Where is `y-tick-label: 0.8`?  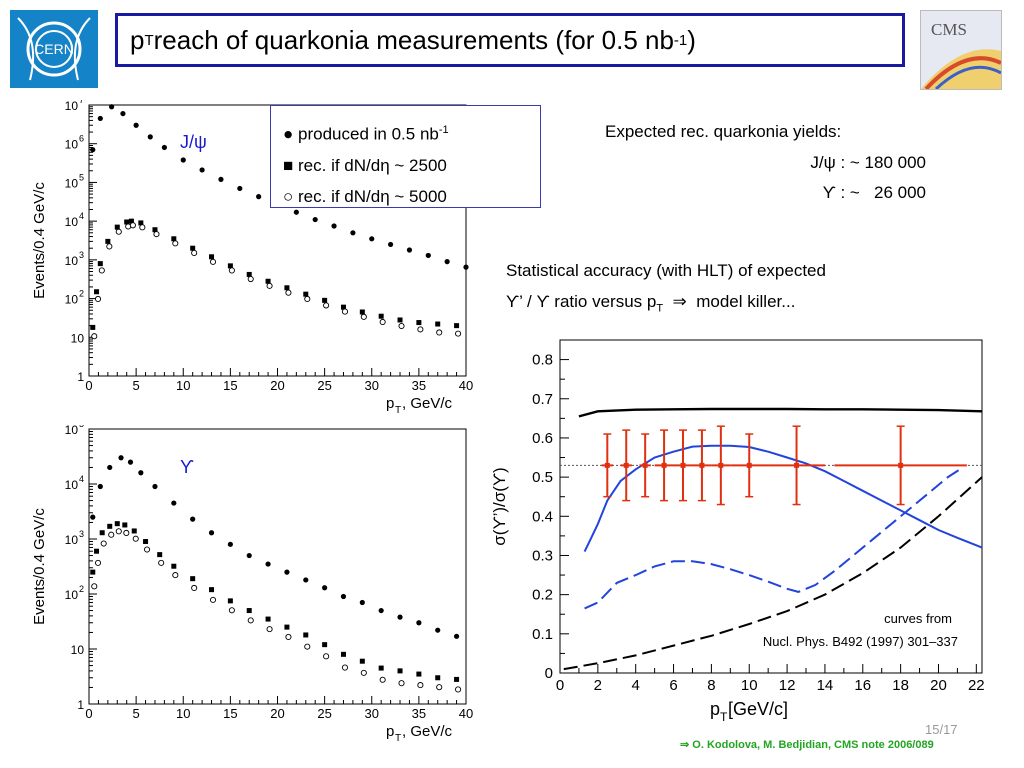
y-tick-label: 0.8 is located at coordinates (542, 360).